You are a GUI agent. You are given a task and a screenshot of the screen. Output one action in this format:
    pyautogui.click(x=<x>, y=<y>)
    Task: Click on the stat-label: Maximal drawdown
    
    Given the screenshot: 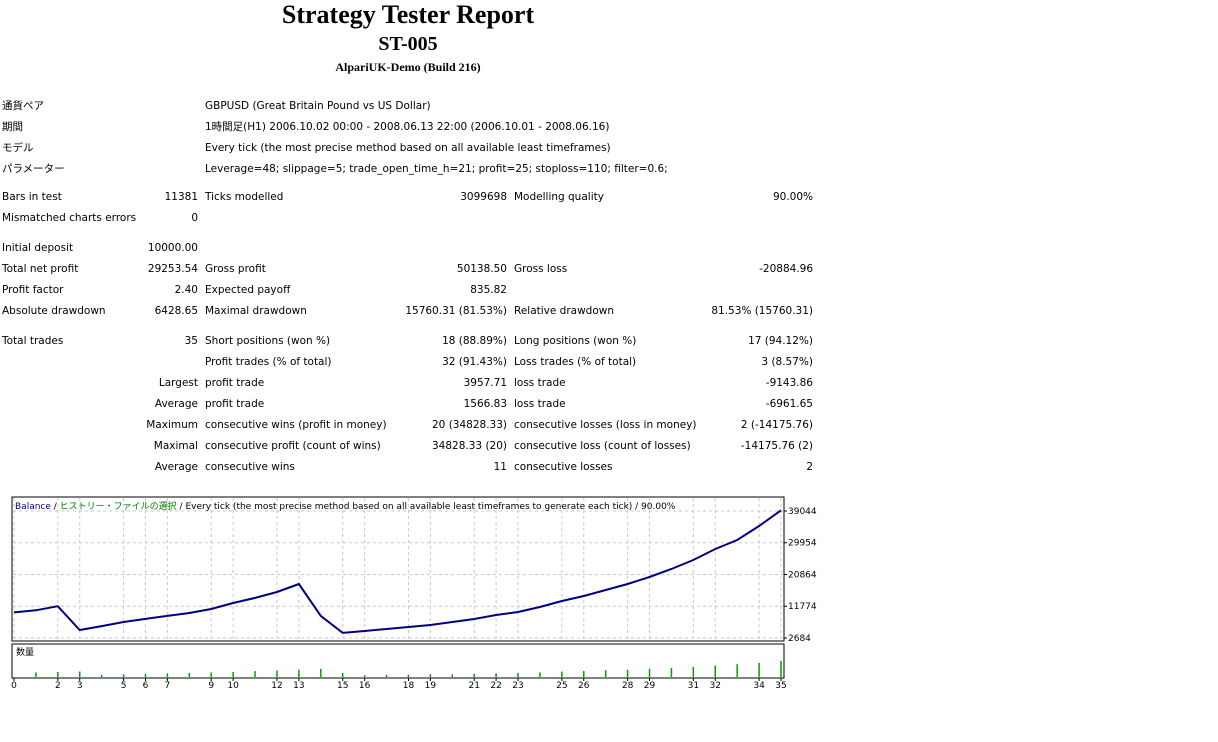 What is the action you would take?
    pyautogui.click(x=256, y=311)
    